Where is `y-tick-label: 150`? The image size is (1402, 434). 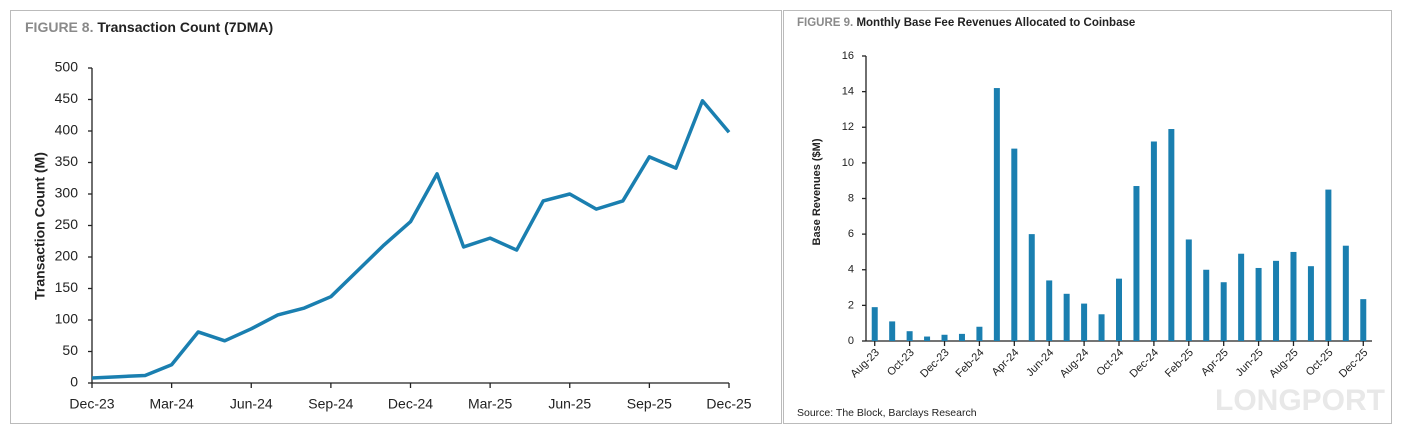 y-tick-label: 150 is located at coordinates (67, 287).